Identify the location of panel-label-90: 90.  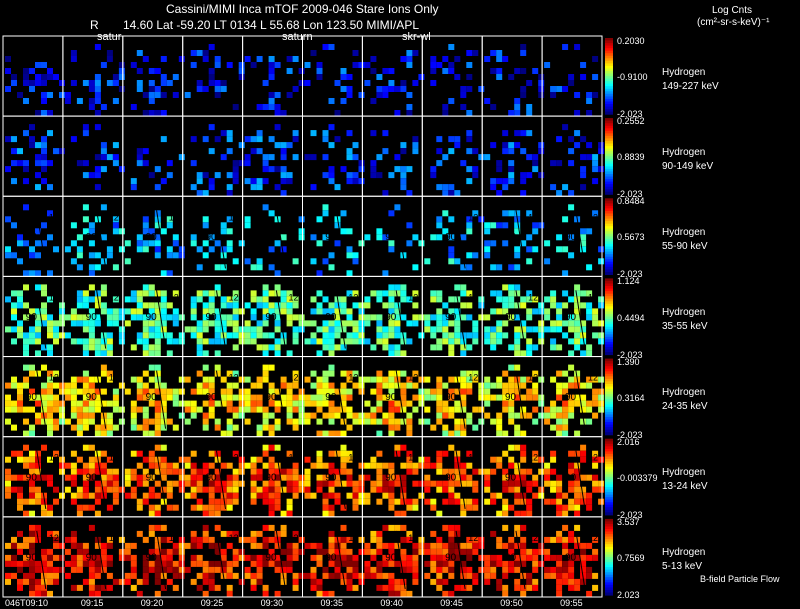
(92, 477).